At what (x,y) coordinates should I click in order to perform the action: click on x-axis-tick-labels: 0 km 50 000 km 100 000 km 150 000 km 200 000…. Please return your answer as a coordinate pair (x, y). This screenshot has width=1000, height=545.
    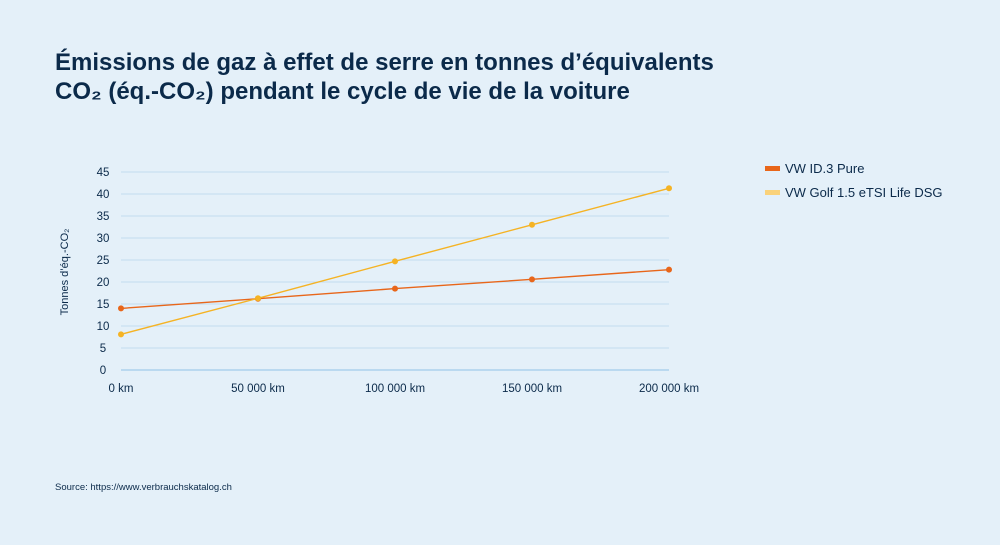
    Looking at the image, I should click on (404, 389).